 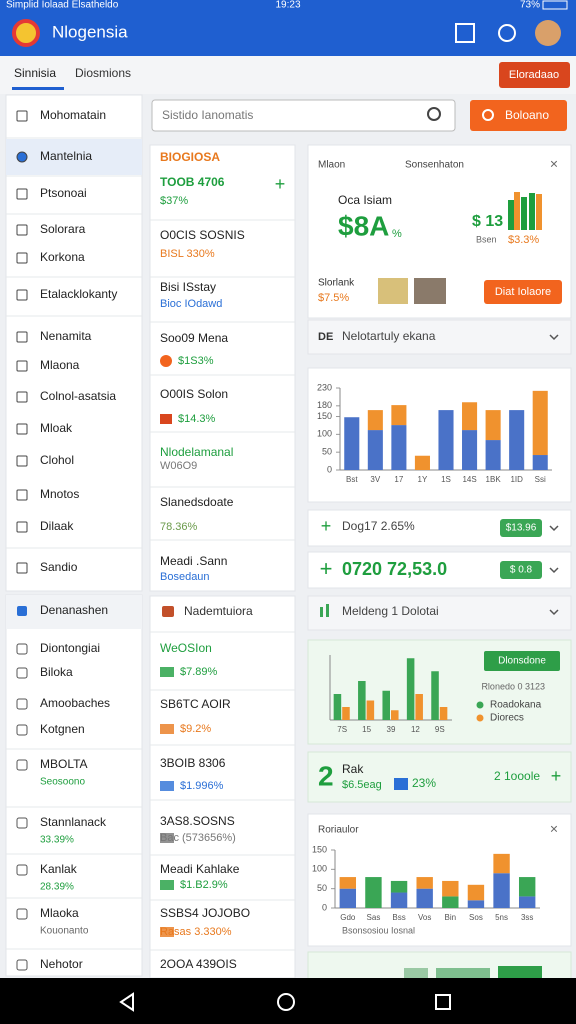 I want to click on search-button, so click(x=518, y=115).